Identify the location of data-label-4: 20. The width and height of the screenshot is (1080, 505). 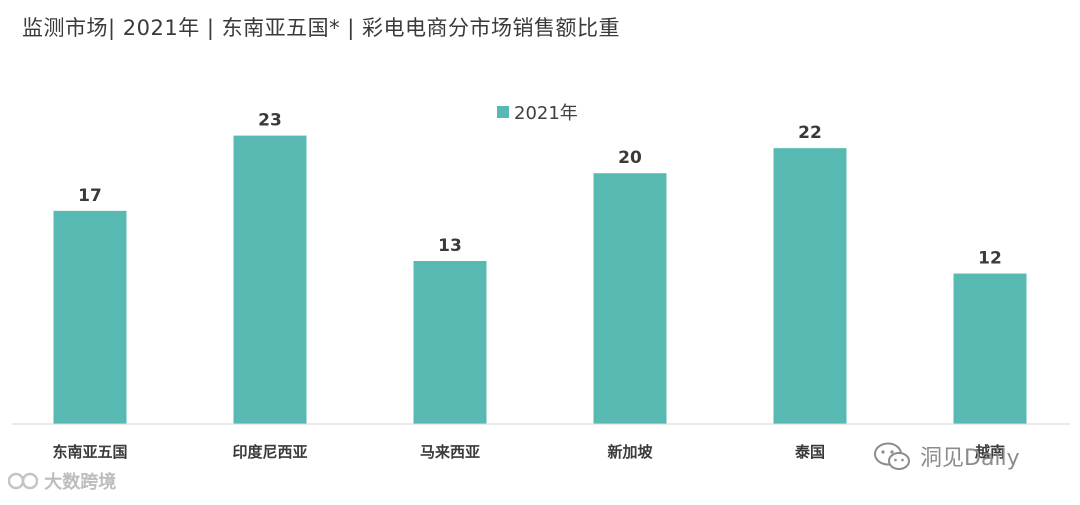
(630, 158).